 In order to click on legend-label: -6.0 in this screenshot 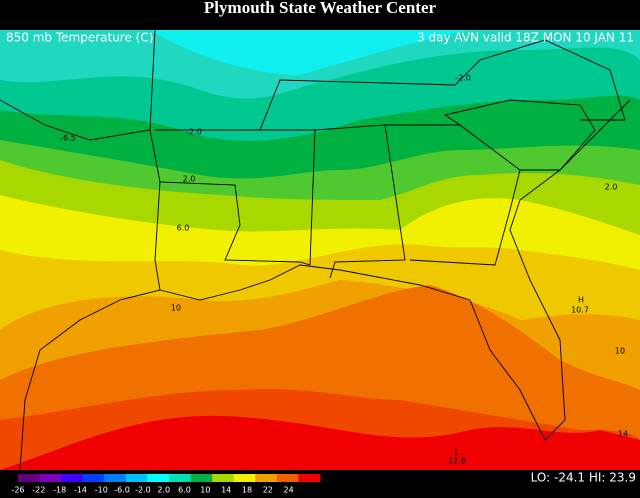, I will do `click(122, 490)`.